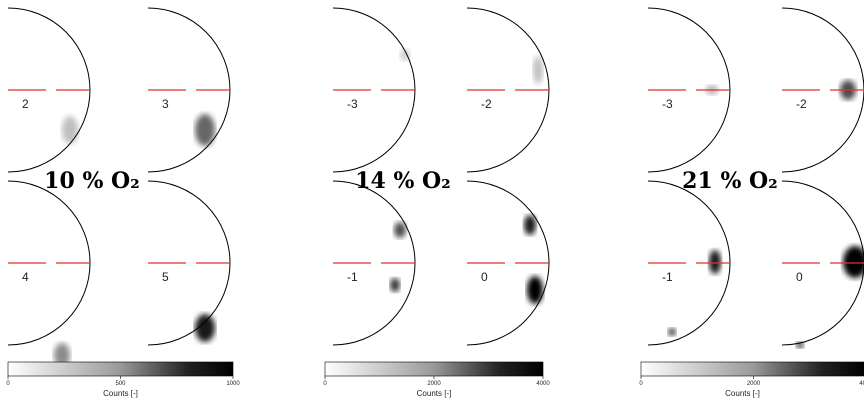 The width and height of the screenshot is (864, 402). Describe the element at coordinates (403, 181) in the screenshot. I see `panel-title: 14 % O₂` at that location.